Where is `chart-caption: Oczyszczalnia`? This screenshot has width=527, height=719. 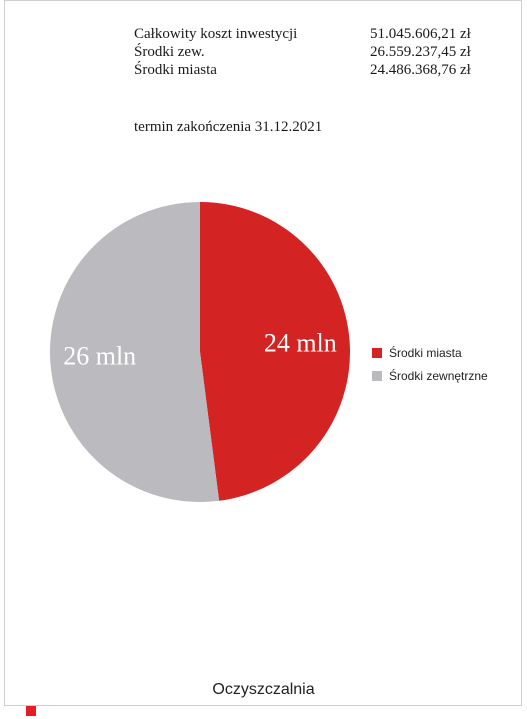 chart-caption: Oczyszczalnia is located at coordinates (263, 689).